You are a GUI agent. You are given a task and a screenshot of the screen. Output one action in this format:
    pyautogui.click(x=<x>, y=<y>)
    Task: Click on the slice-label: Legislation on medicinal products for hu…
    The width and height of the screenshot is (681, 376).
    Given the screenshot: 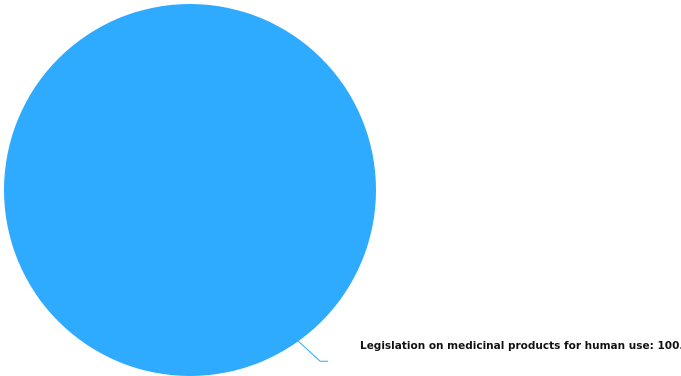 What is the action you would take?
    pyautogui.click(x=520, y=346)
    